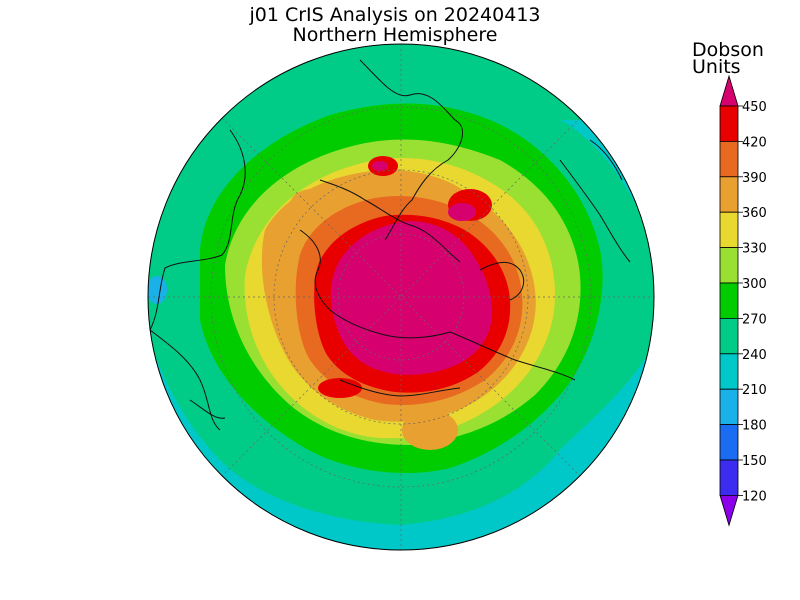 The height and width of the screenshot is (600, 800). What do you see at coordinates (729, 511) in the screenshot?
I see `colorbar-bottom-triangle` at bounding box center [729, 511].